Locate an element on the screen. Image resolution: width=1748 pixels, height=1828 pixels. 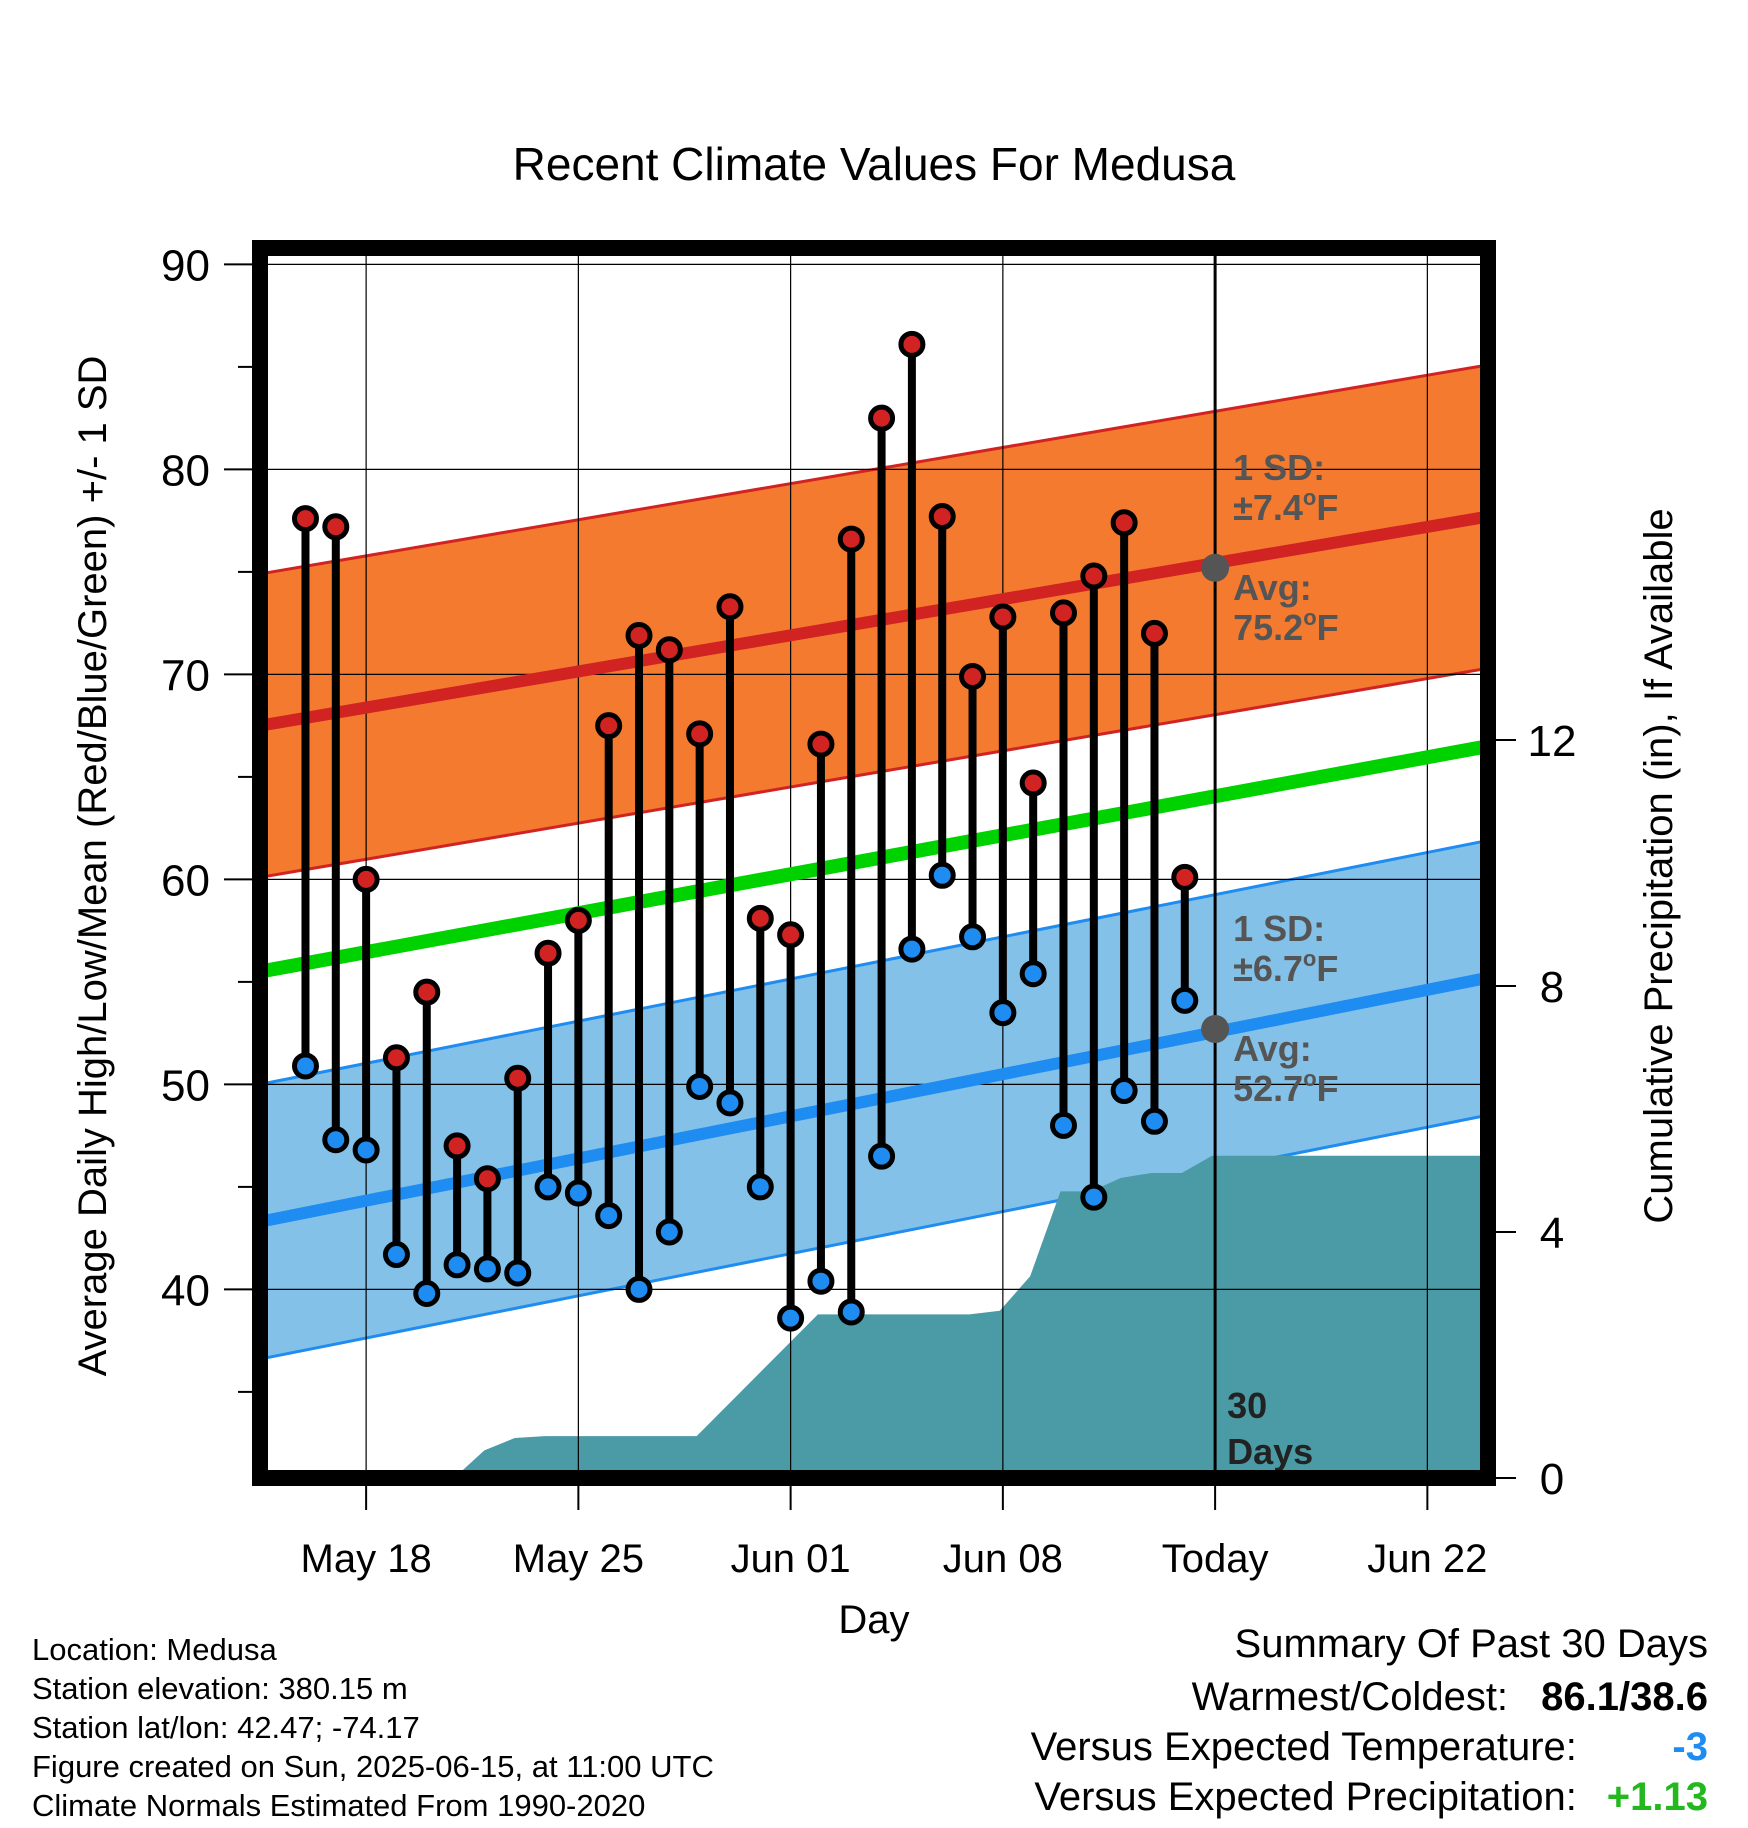
x-tick-label: Jun 22 is located at coordinates (1427, 1559).